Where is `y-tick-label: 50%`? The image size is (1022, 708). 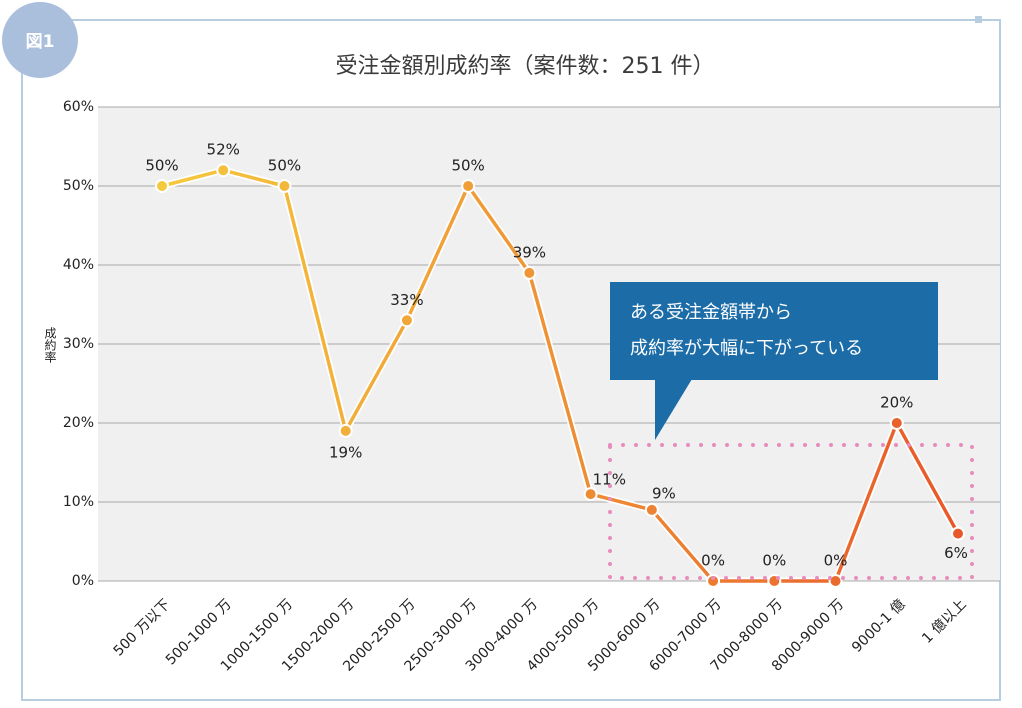
y-tick-label: 50% is located at coordinates (78, 186).